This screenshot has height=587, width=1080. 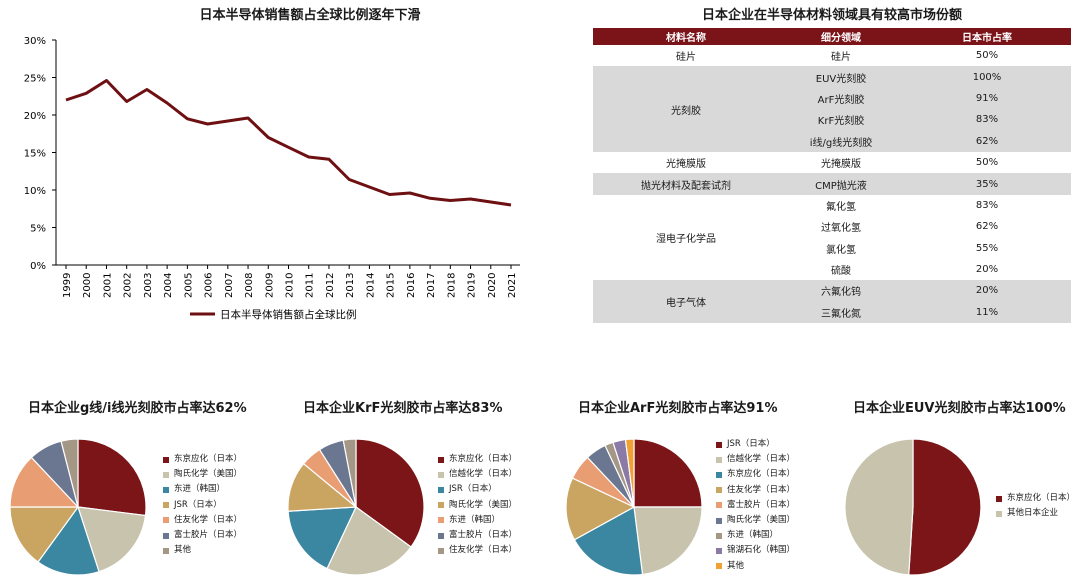 I want to click on x-tick-label: 2007, so click(x=229, y=285).